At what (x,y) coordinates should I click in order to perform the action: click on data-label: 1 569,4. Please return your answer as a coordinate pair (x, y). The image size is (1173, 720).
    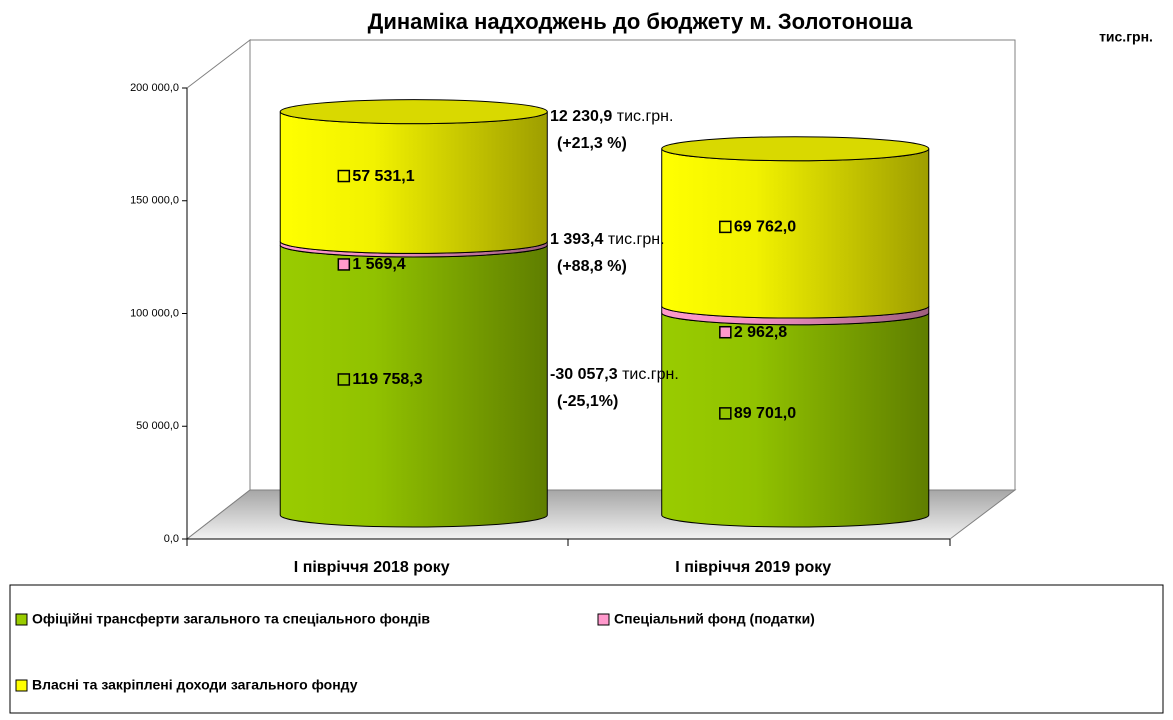
    Looking at the image, I should click on (378, 264).